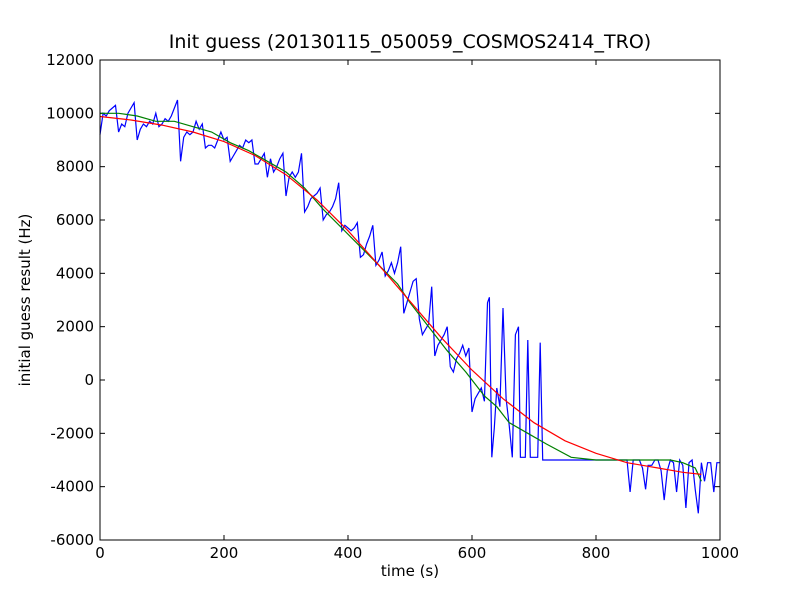 This screenshot has height=600, width=800. What do you see at coordinates (472, 553) in the screenshot?
I see `x-tick-label: 600` at bounding box center [472, 553].